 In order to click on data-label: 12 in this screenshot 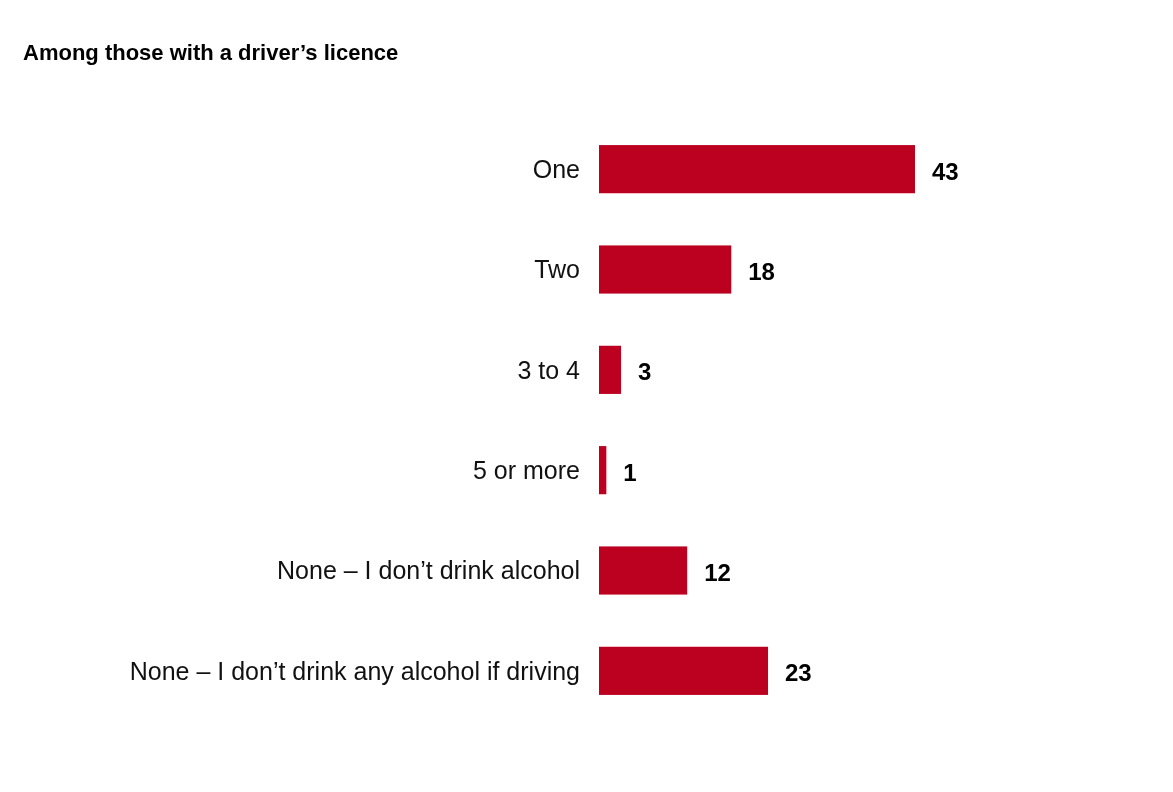, I will do `click(717, 572)`.